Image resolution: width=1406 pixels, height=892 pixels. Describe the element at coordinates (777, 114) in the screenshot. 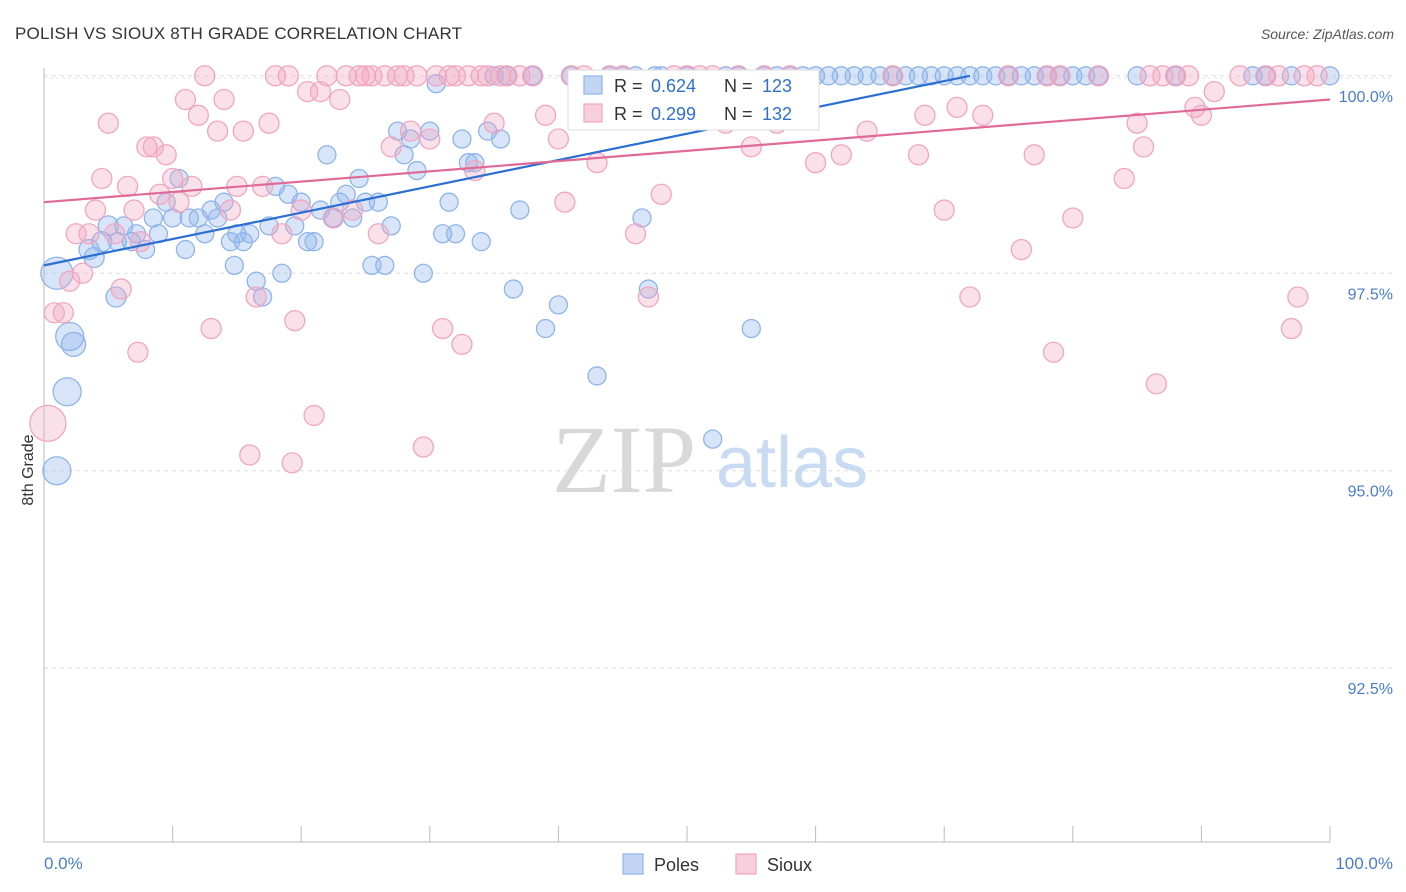

I see `stats-n-value-sioux: 132` at that location.